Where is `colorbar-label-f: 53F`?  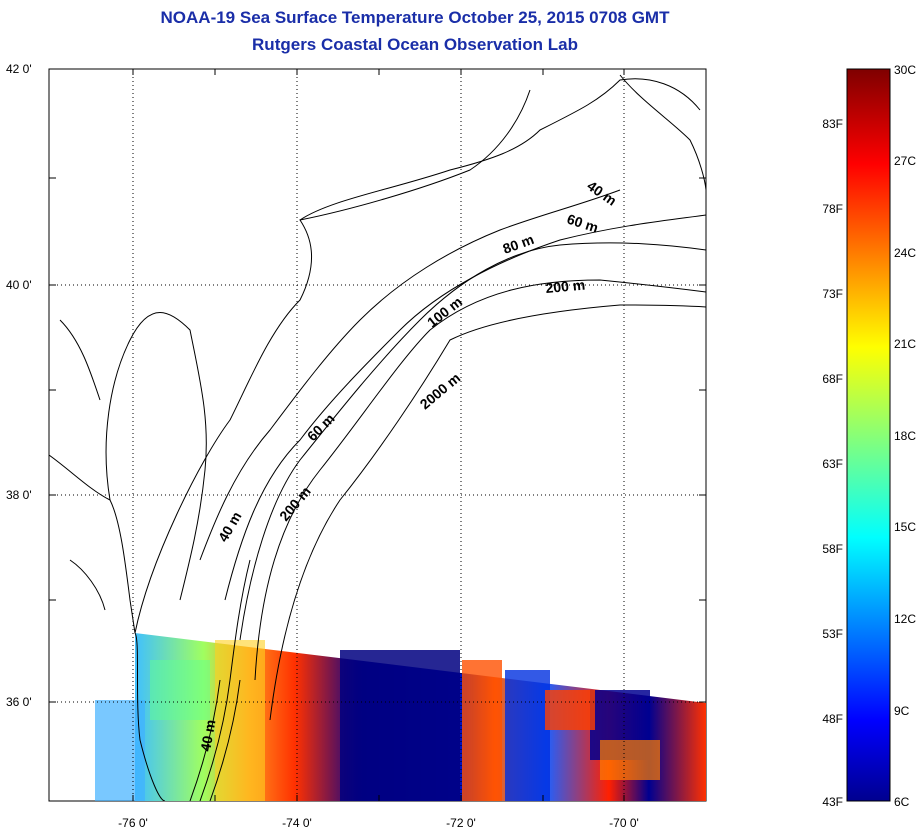
colorbar-label-f: 53F is located at coordinates (832, 634).